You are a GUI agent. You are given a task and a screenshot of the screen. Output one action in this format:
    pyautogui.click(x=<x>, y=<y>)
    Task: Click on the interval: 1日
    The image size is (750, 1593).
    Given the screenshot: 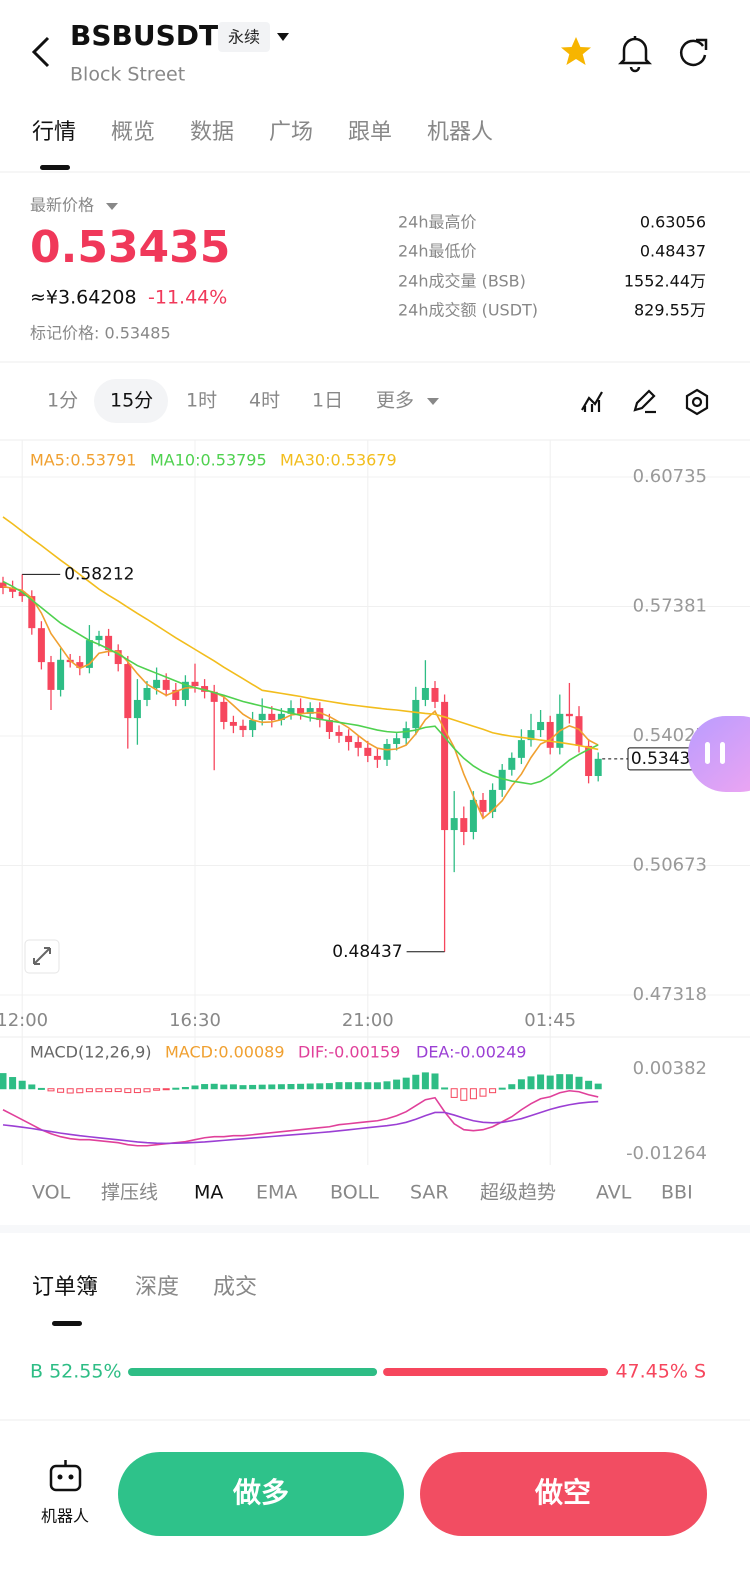 What is the action you would take?
    pyautogui.click(x=327, y=401)
    